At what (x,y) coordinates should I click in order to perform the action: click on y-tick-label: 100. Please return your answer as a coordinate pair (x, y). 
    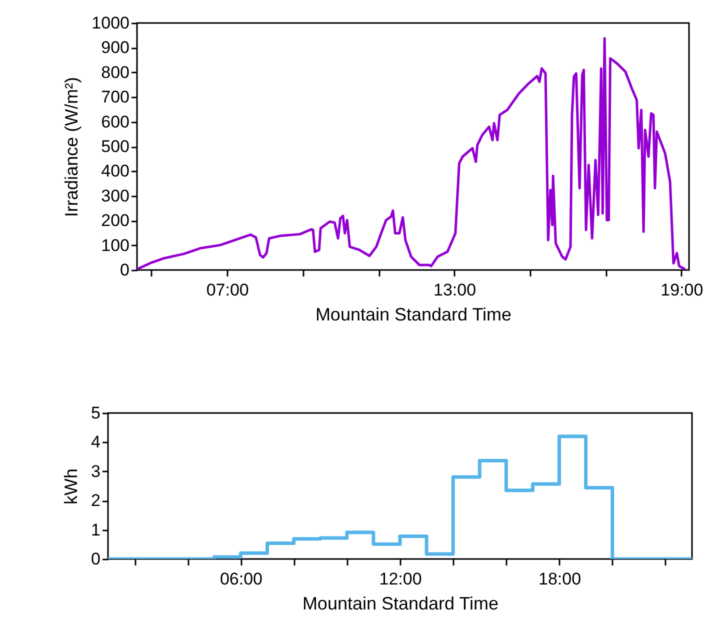
    Looking at the image, I should click on (115, 245).